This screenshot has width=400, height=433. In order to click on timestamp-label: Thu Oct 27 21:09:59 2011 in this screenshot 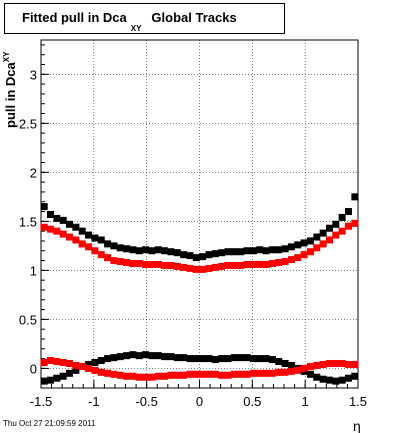, I will do `click(49, 423)`.